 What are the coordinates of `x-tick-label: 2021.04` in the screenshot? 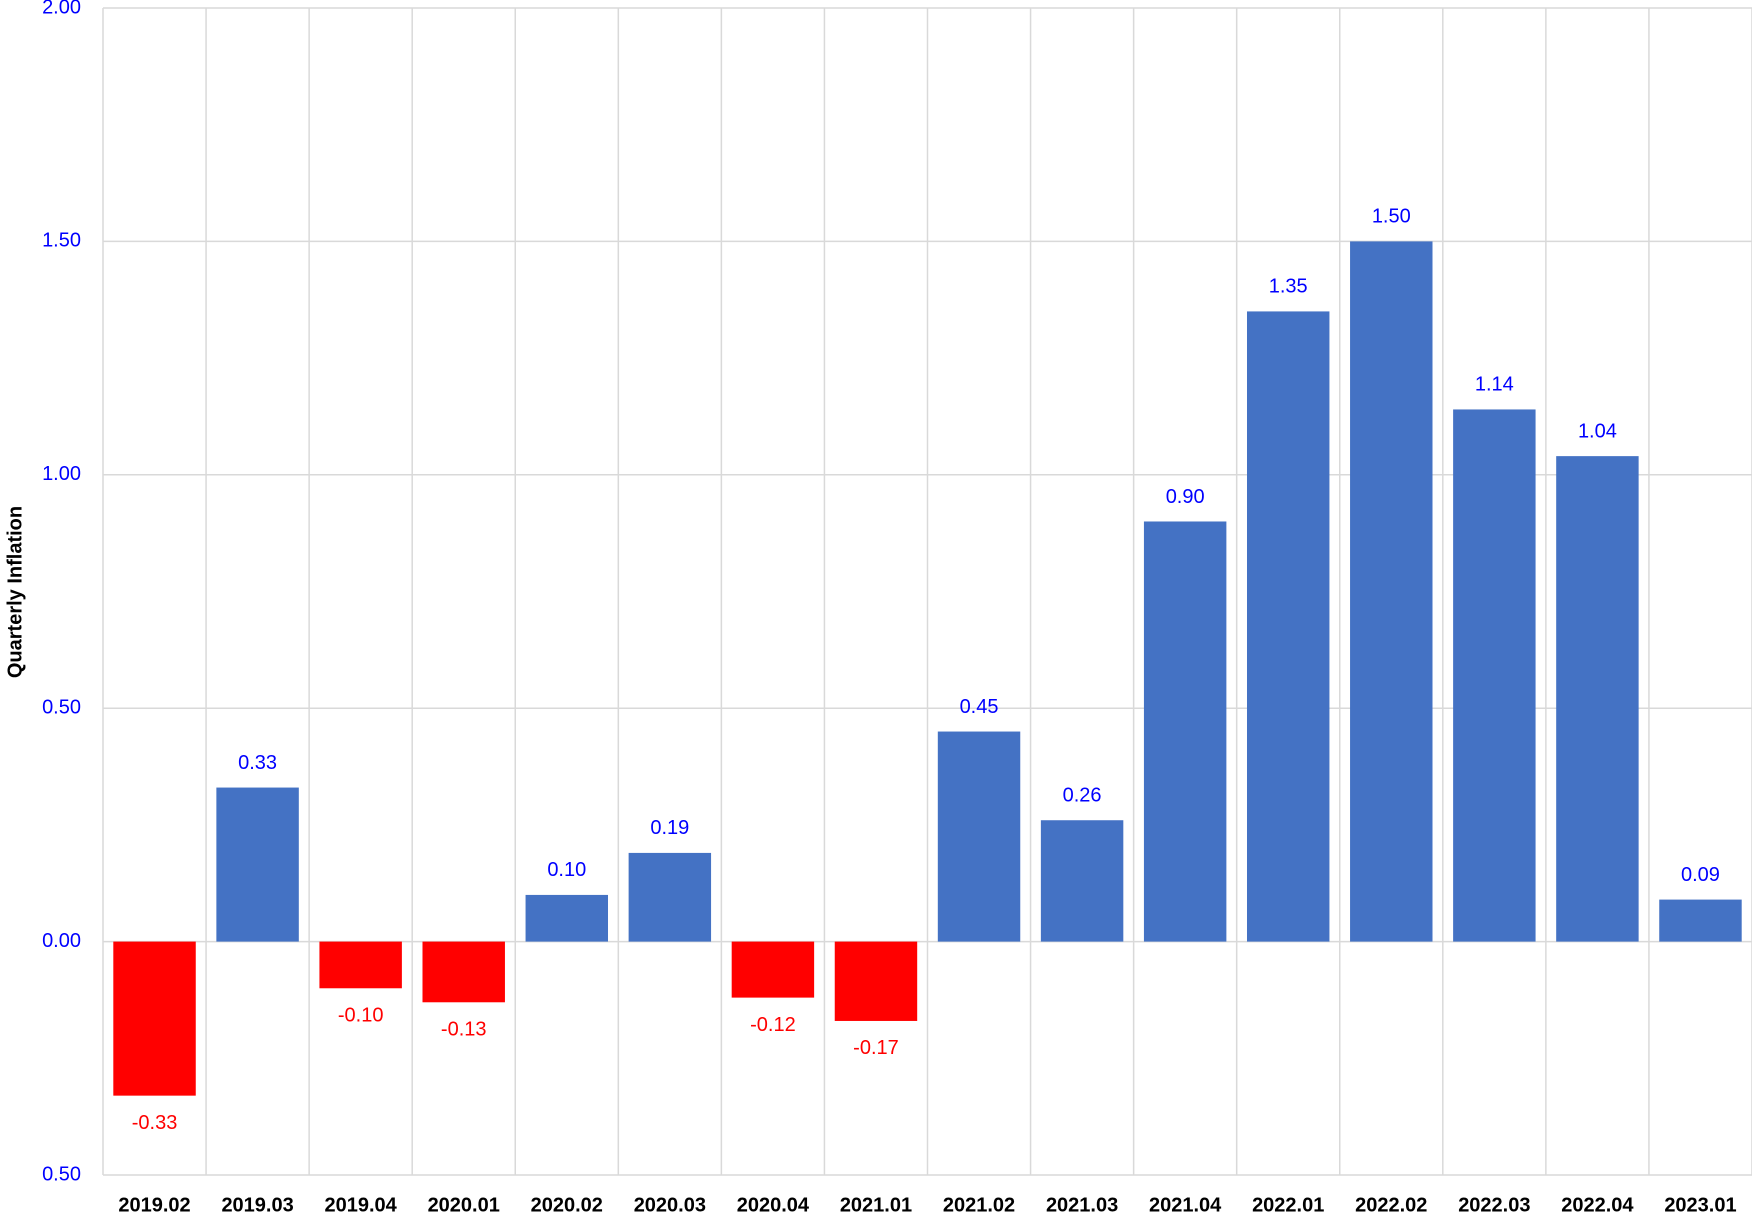 It's located at (1185, 1205).